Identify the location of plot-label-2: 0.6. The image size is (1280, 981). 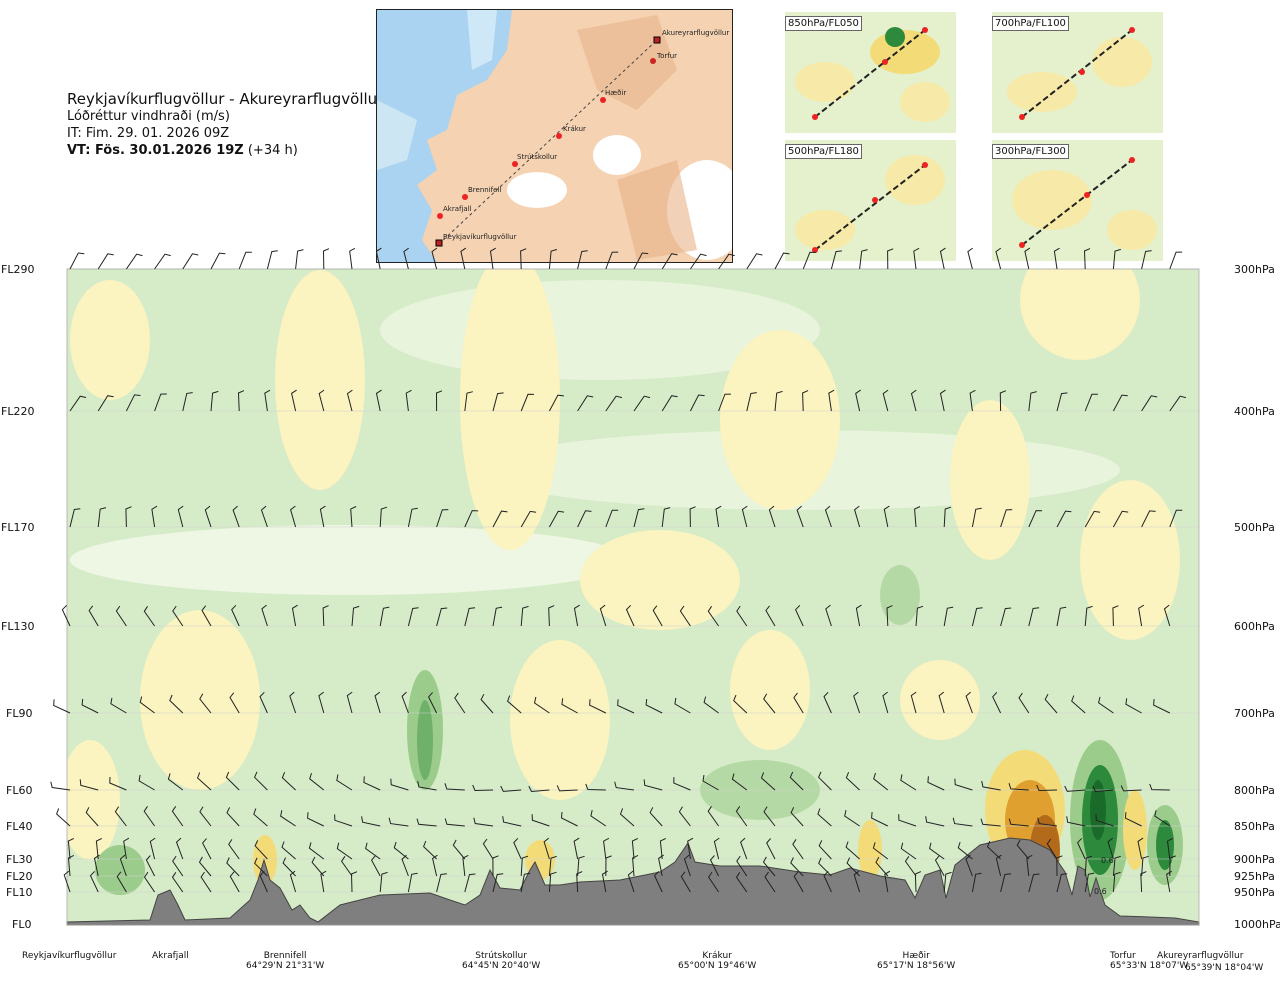
(1100, 891).